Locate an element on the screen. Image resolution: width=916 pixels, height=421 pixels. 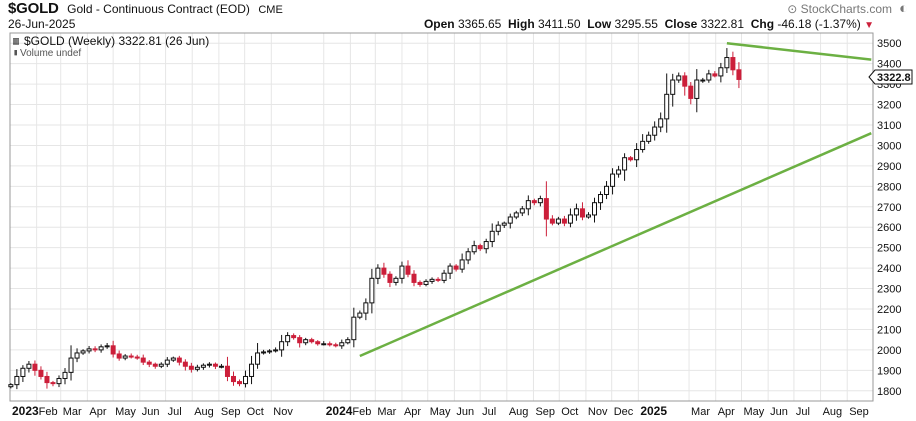
last-price-tag-box is located at coordinates (890, 77).